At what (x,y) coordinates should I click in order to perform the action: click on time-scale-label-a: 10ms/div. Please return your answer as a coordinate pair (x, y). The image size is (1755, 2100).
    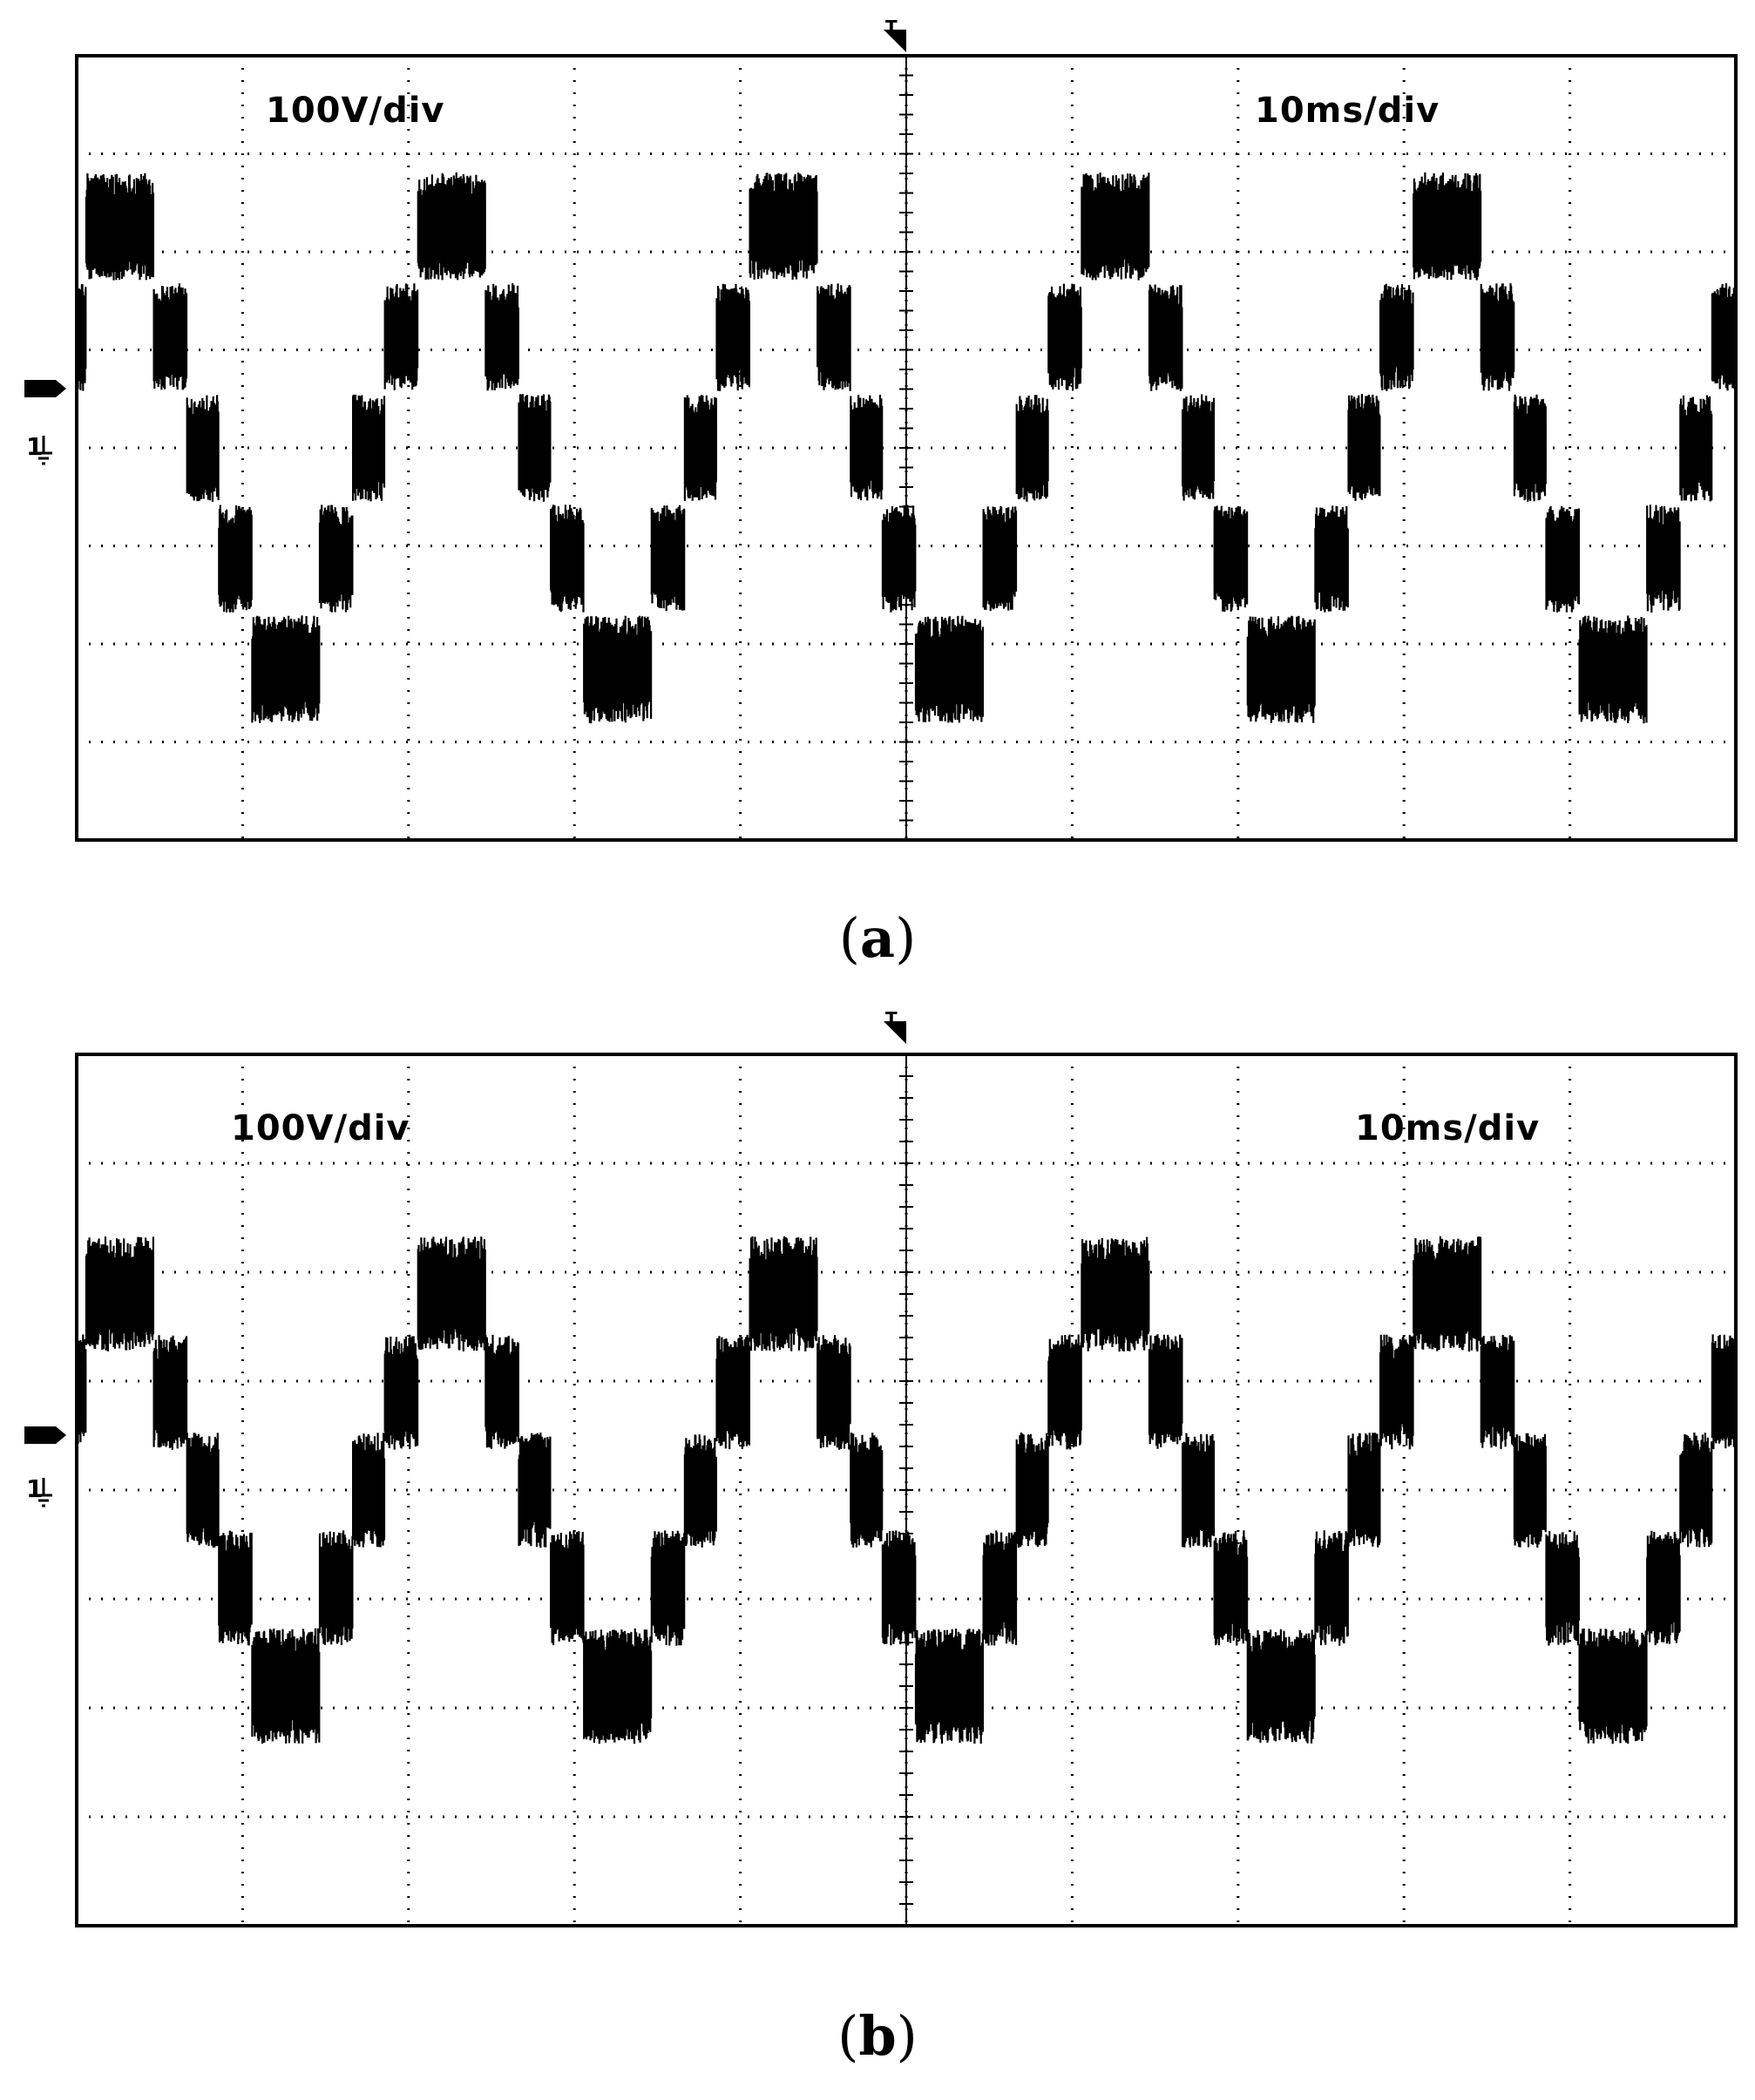
    Looking at the image, I should click on (1347, 111).